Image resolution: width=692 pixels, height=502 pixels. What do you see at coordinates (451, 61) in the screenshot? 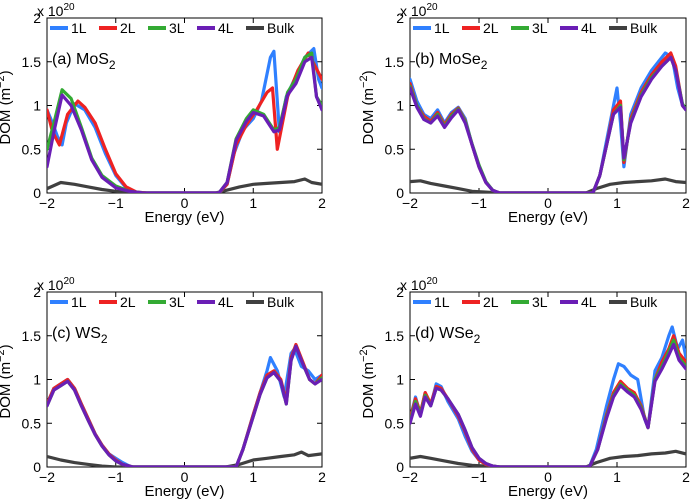
I see `panel-label: (b) MoSe2` at bounding box center [451, 61].